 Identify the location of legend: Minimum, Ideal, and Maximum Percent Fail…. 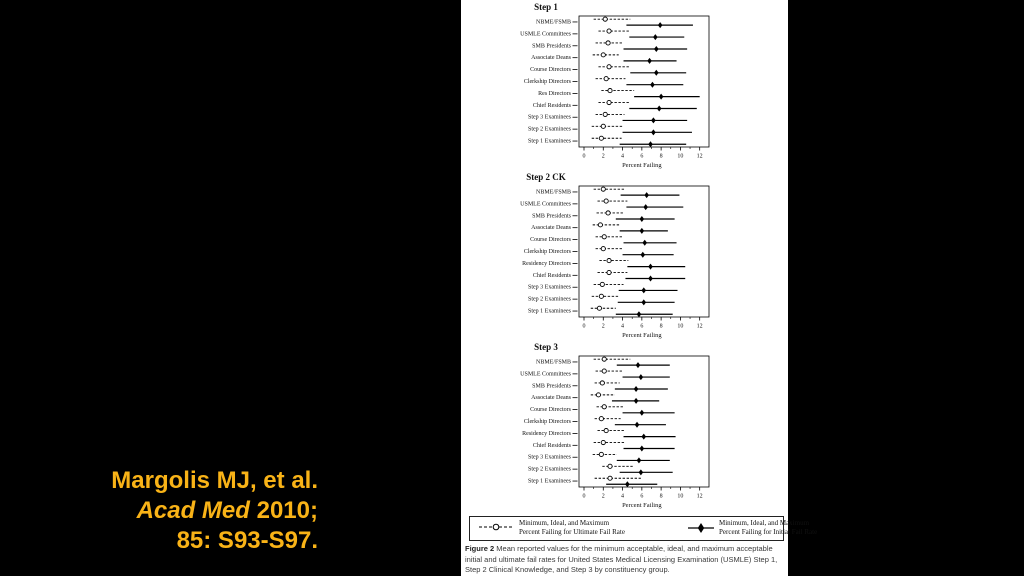
(643, 528).